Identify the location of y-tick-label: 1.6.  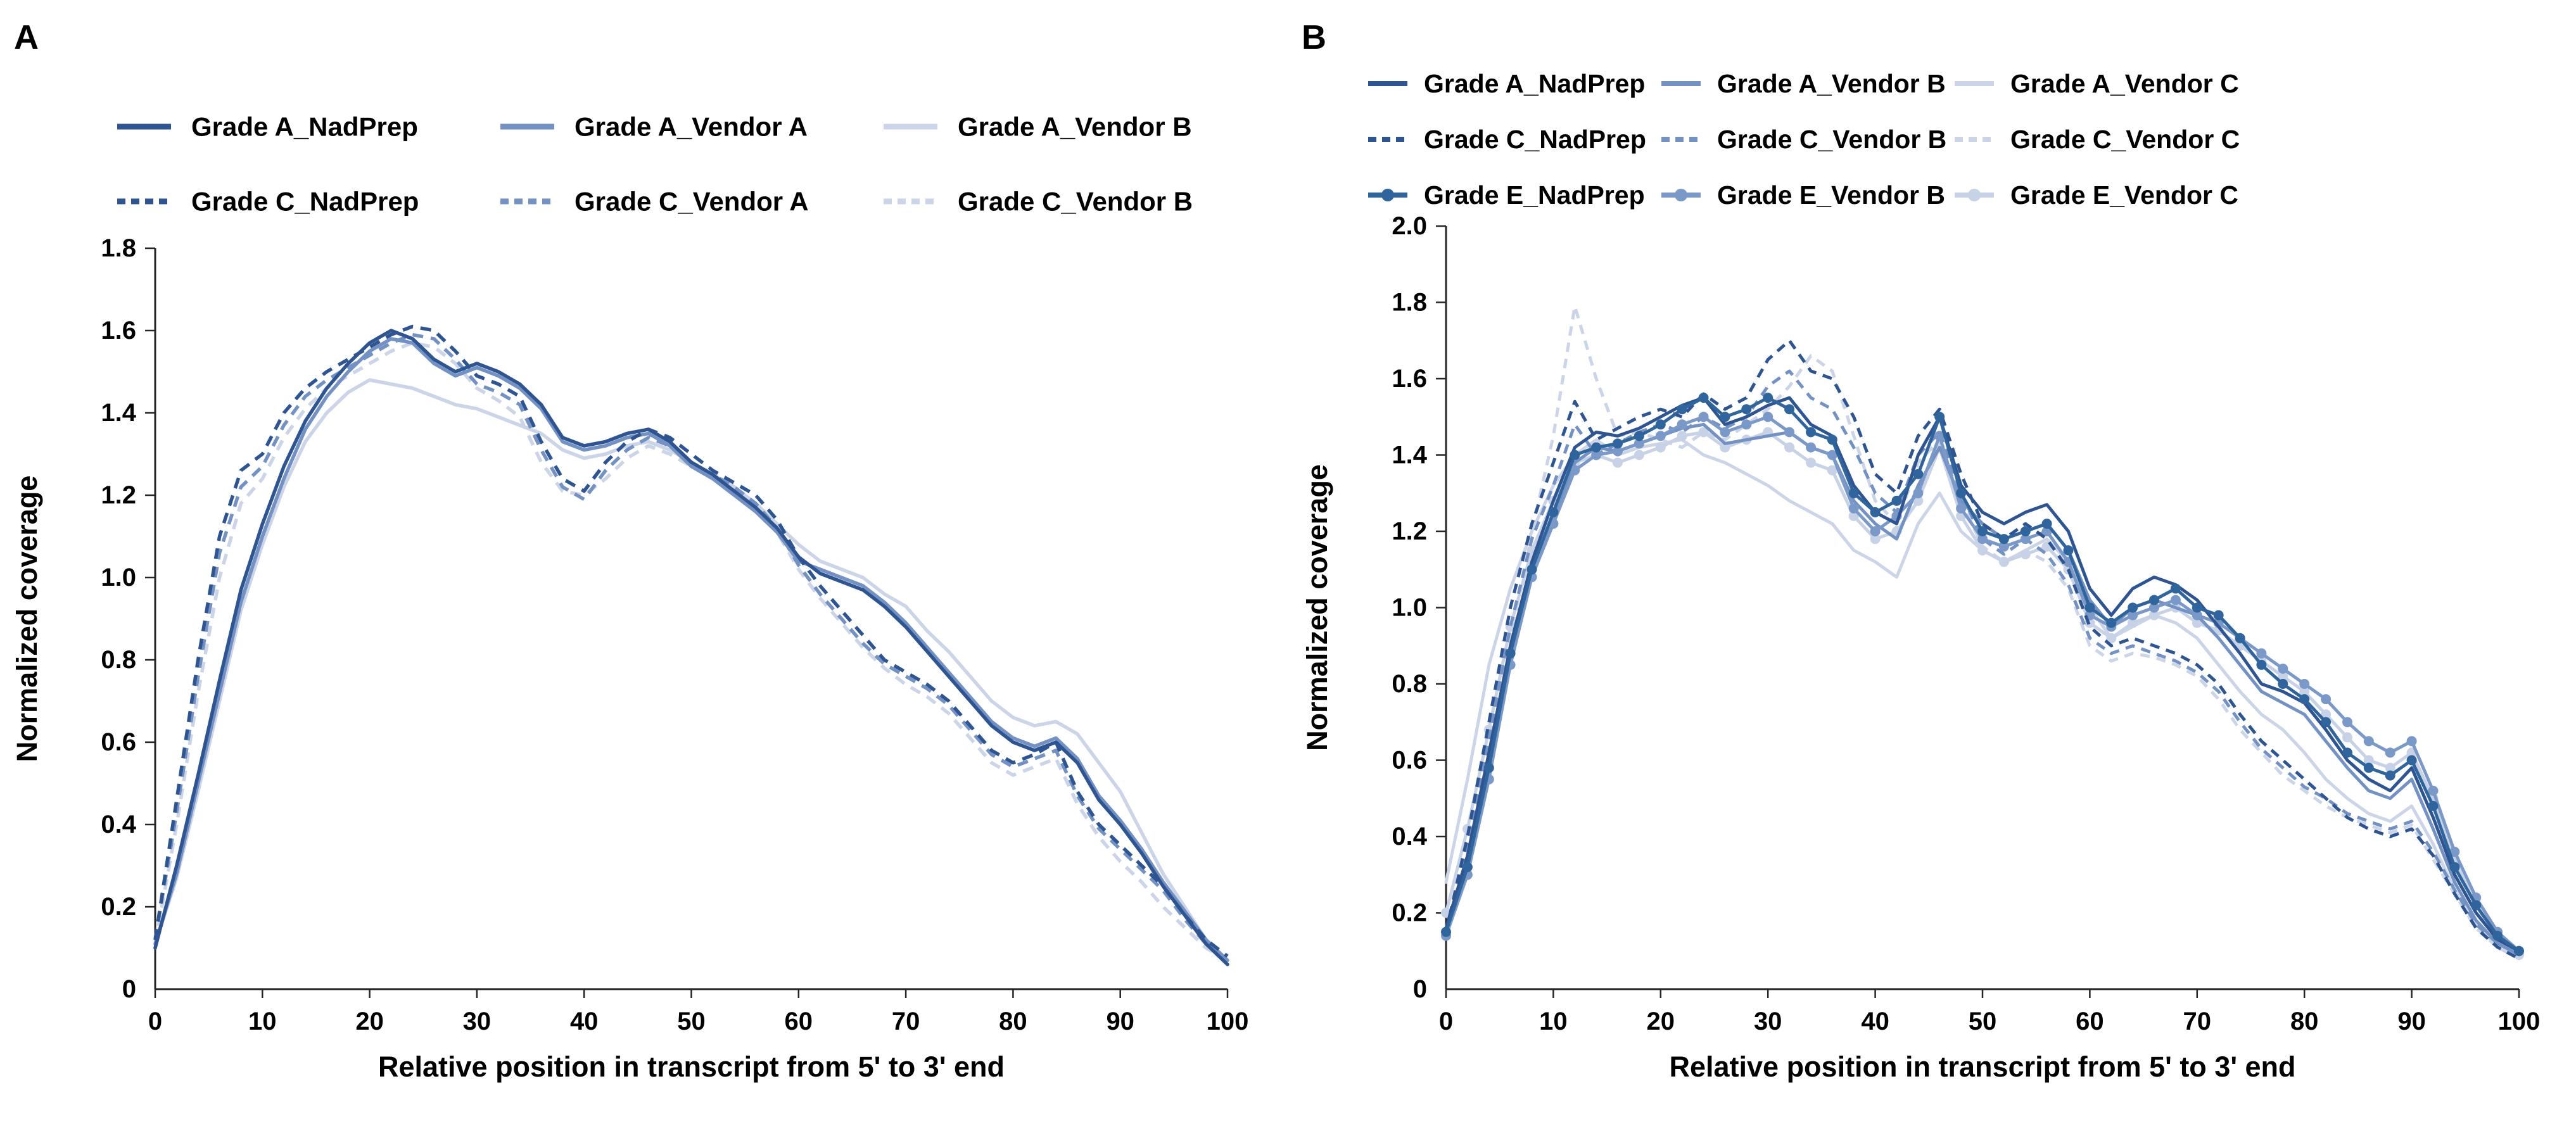
(119, 330).